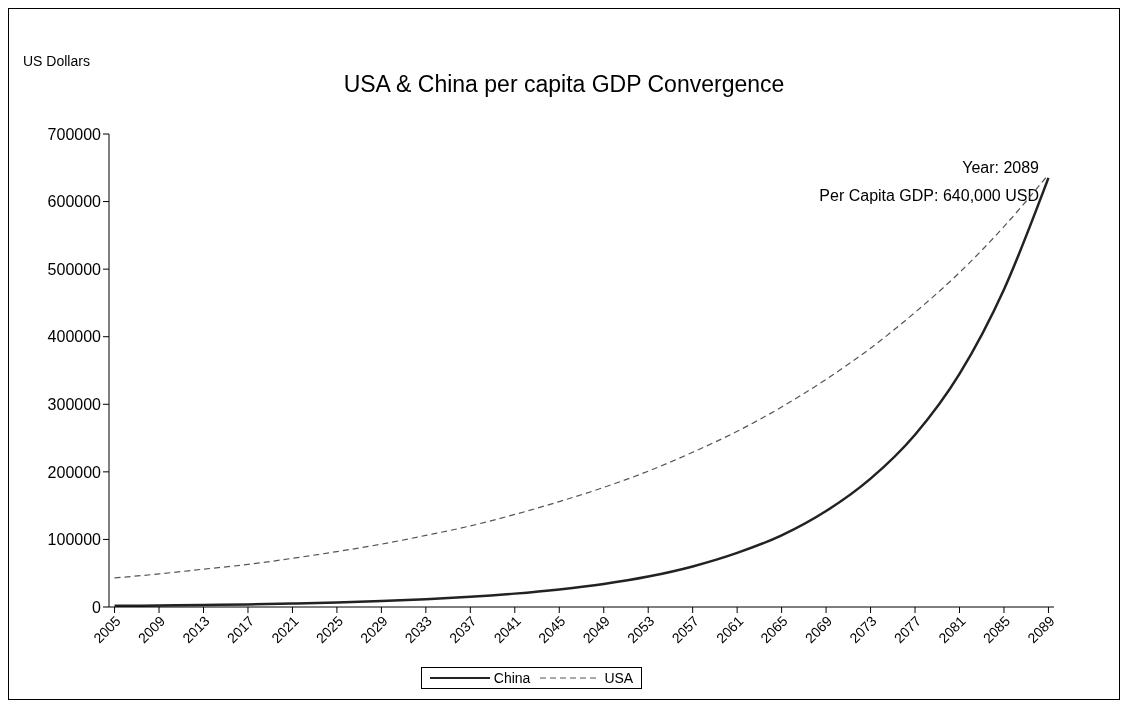  Describe the element at coordinates (929, 196) in the screenshot. I see `annotation: Per Capita GDP: 640,000 USD` at that location.